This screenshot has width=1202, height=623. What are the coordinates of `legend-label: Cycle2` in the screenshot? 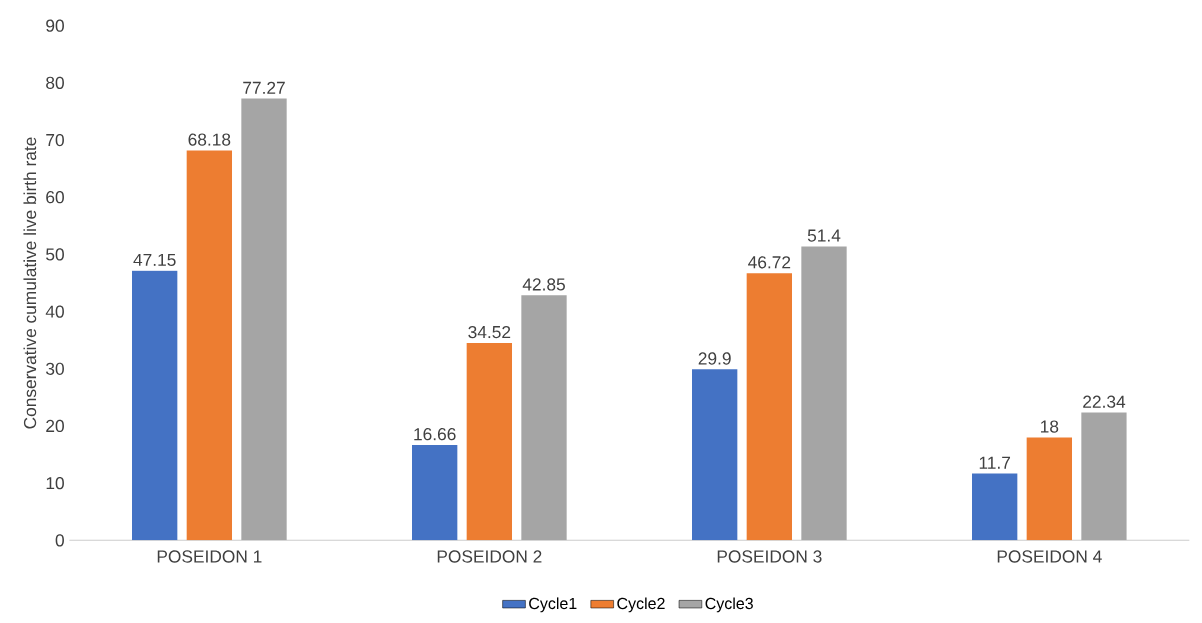 It's located at (641, 605).